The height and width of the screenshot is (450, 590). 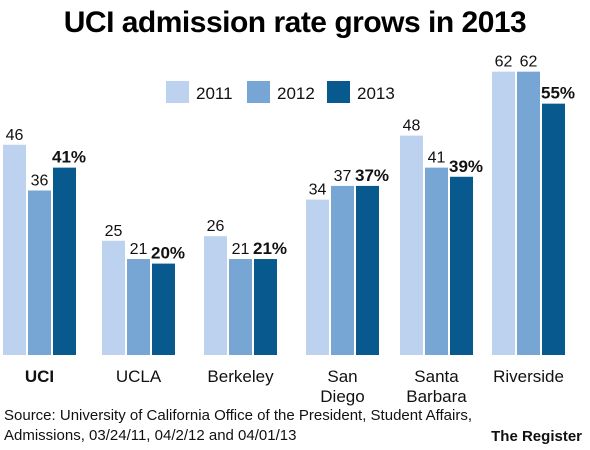 I want to click on category-label-riverside: Riverside, so click(x=528, y=376).